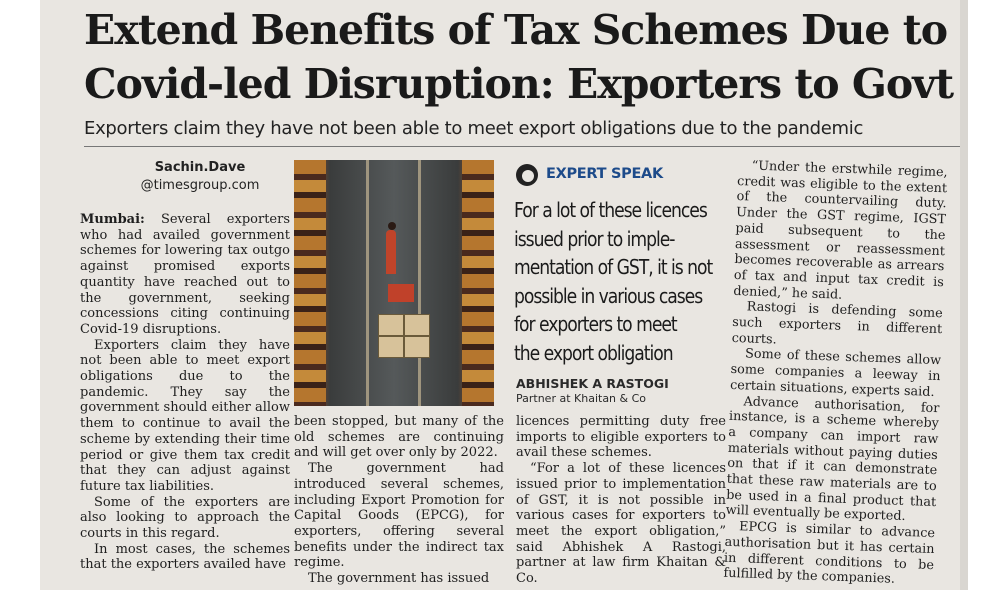  Describe the element at coordinates (596, 324) in the screenshot. I see `quote-line: for exporters to meet` at that location.